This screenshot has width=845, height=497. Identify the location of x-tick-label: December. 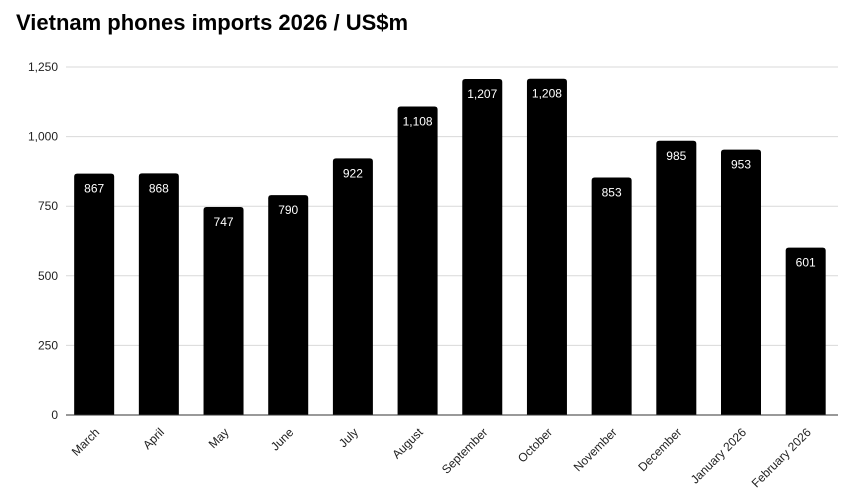
(659, 449).